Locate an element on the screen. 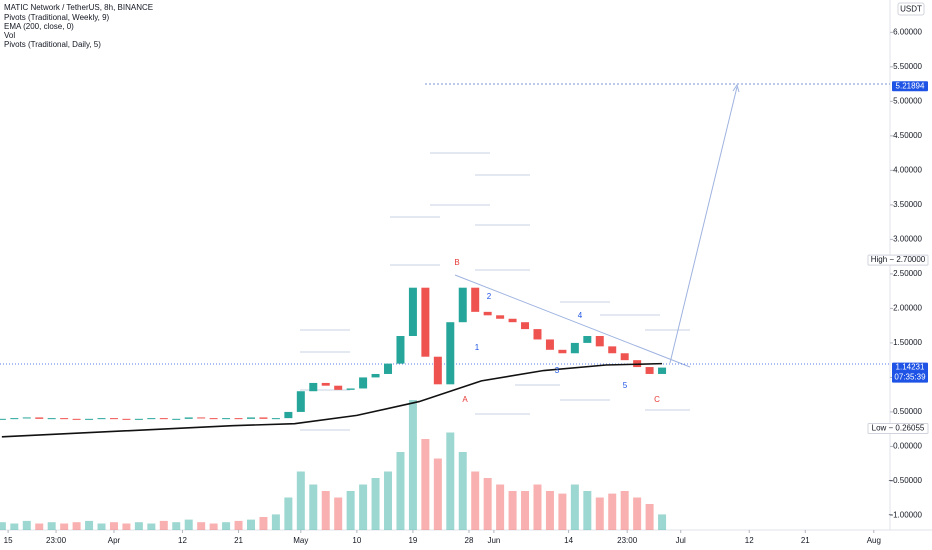 The image size is (932, 550). projection-arrow is located at coordinates (703, 225).